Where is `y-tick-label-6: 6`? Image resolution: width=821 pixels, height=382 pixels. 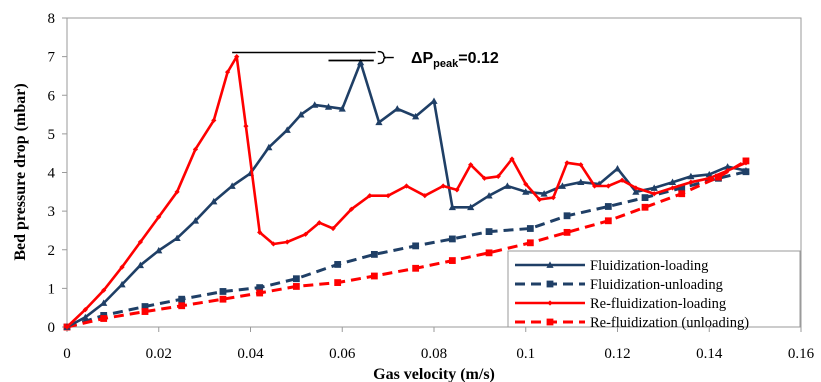
y-tick-label-6: 6 is located at coordinates (52, 96).